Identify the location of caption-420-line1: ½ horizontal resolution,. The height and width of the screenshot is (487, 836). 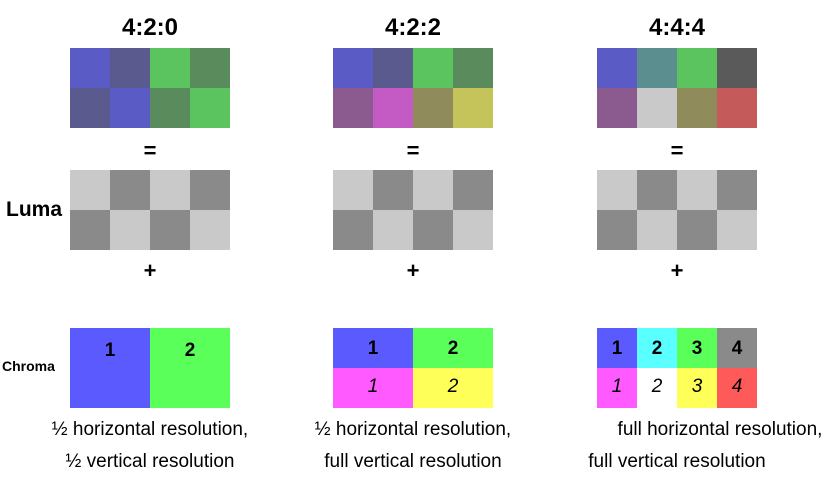
(150, 429).